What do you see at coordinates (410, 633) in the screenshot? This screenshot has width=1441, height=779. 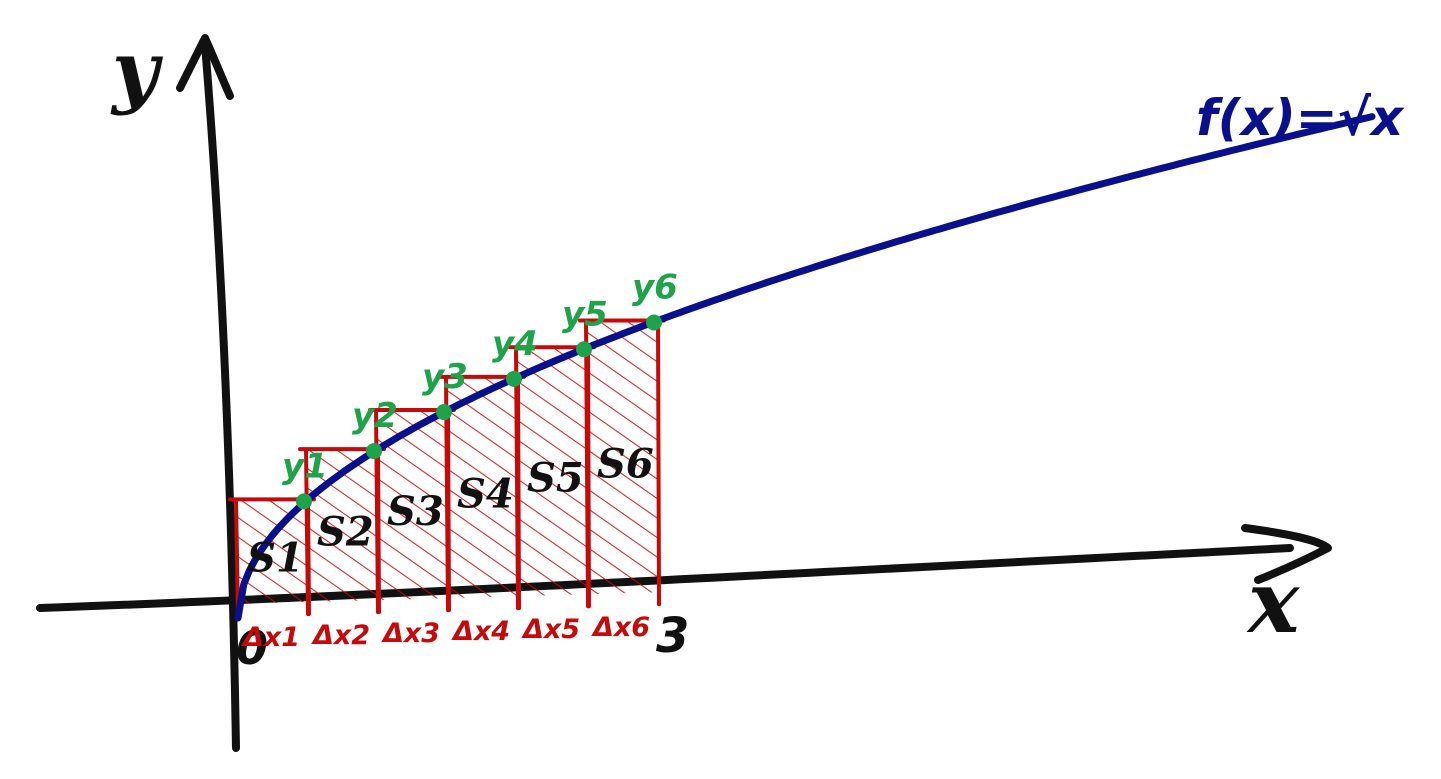 I see `dx-label-3: Δx3` at bounding box center [410, 633].